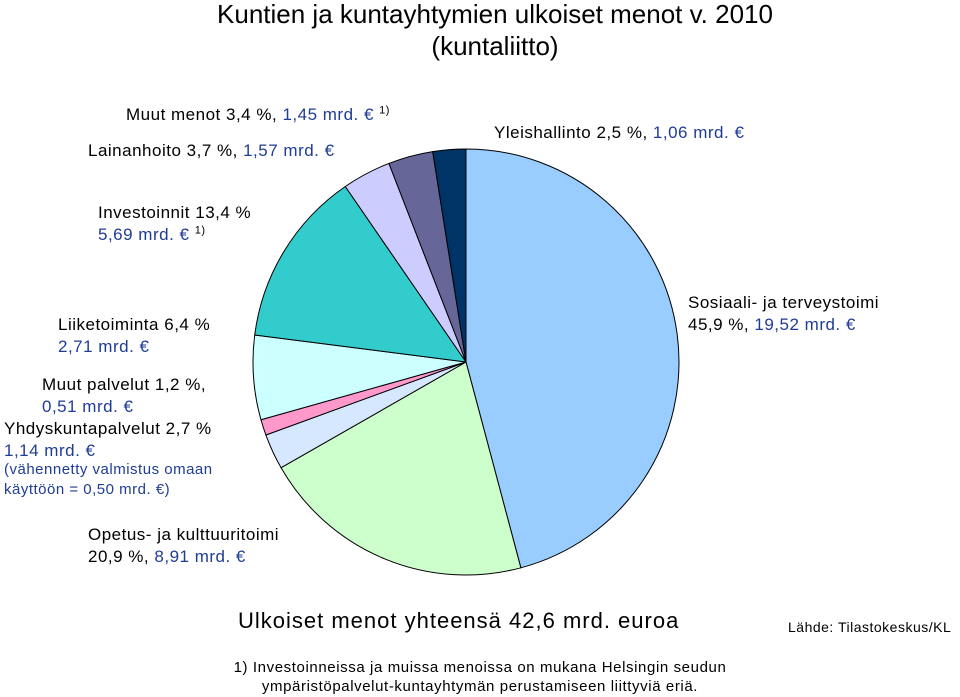 The height and width of the screenshot is (697, 960). What do you see at coordinates (180, 384) in the screenshot?
I see `label-pct: 1,2 %,` at bounding box center [180, 384].